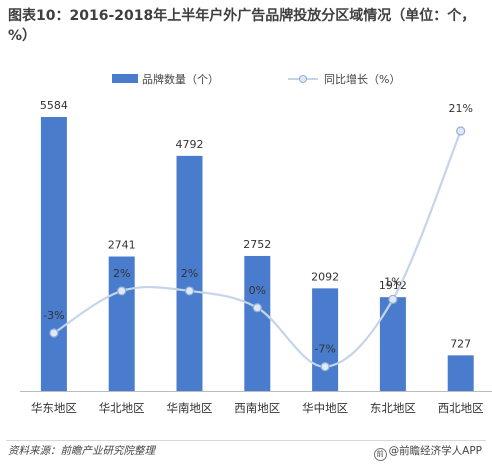 This screenshot has height=465, width=492. I want to click on bar-value-label: 2741, so click(122, 245).